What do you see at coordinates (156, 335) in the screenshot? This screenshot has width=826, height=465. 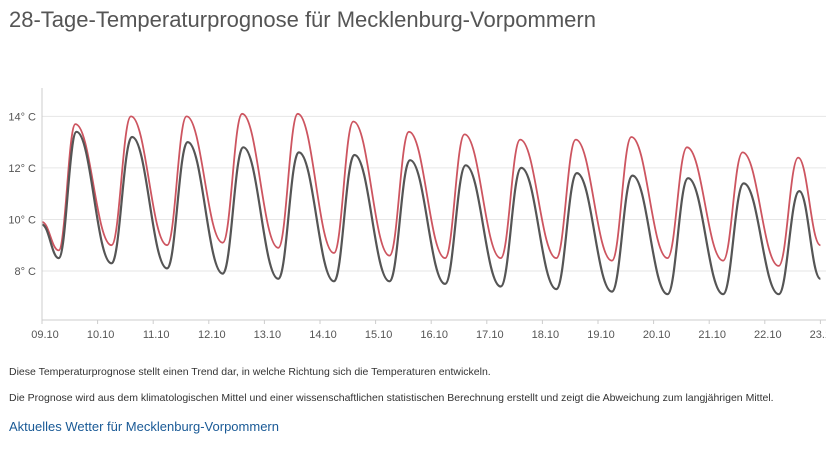 I see `x-tick-label: 11.10` at bounding box center [156, 335].